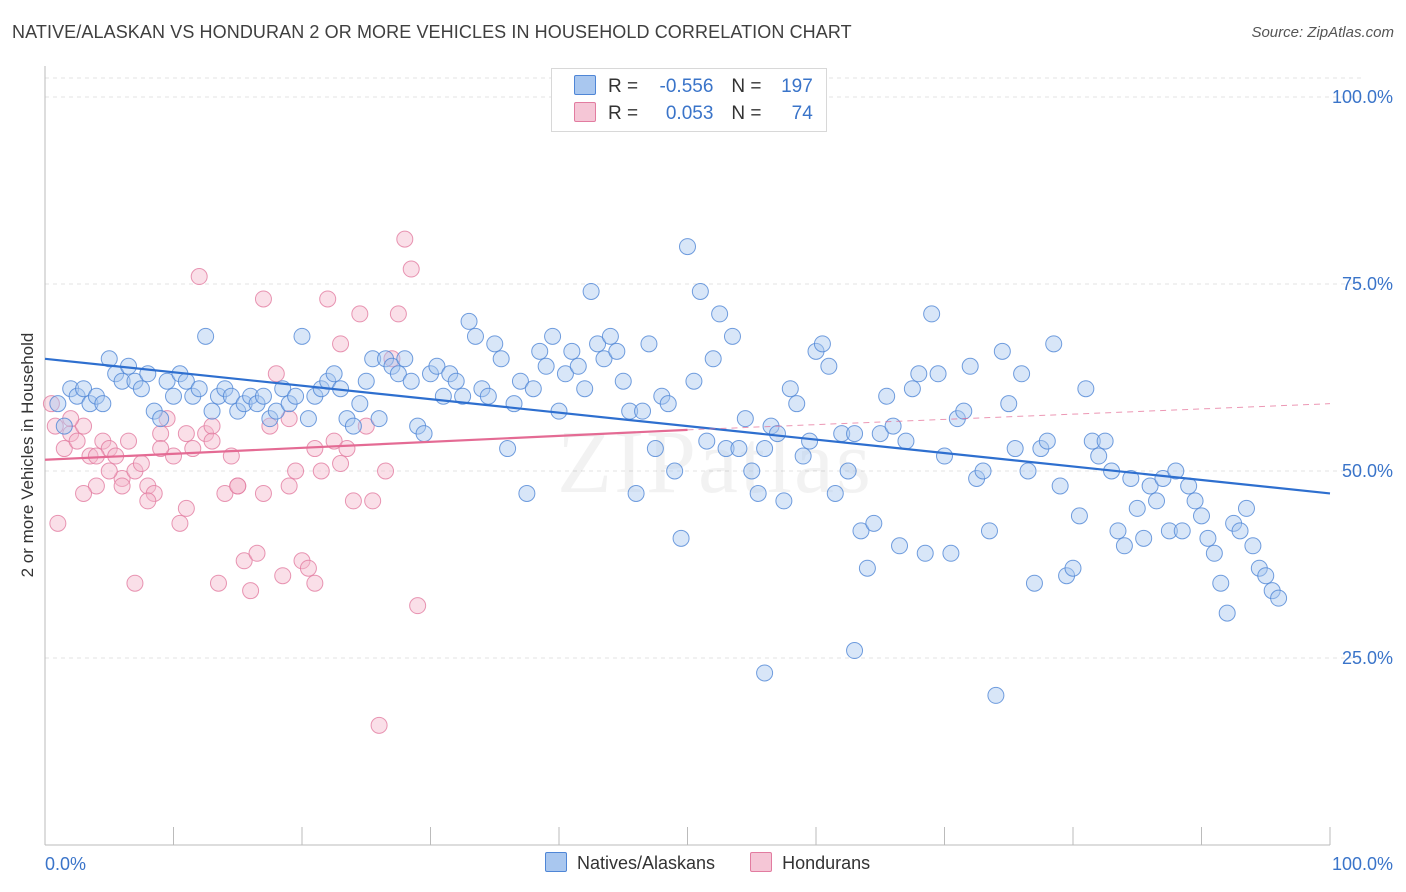  What do you see at coordinates (585, 112) in the screenshot?
I see `legend-swatch-pink` at bounding box center [585, 112].